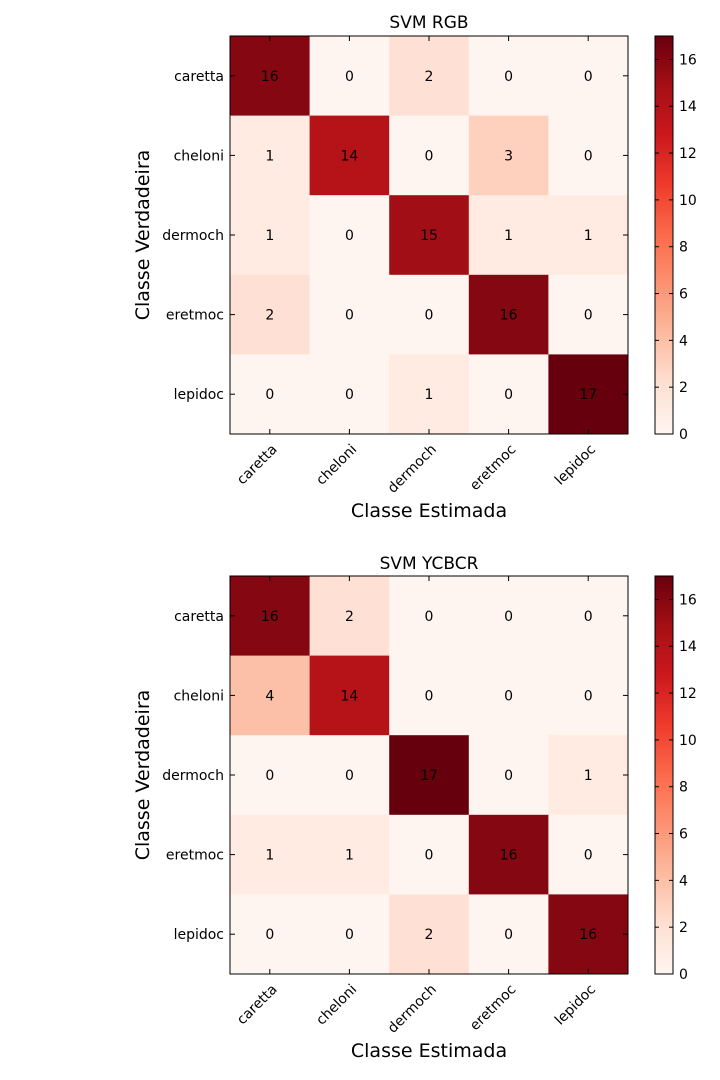 The height and width of the screenshot is (1080, 720). I want to click on colorbar-tick-label: 8, so click(683, 248).